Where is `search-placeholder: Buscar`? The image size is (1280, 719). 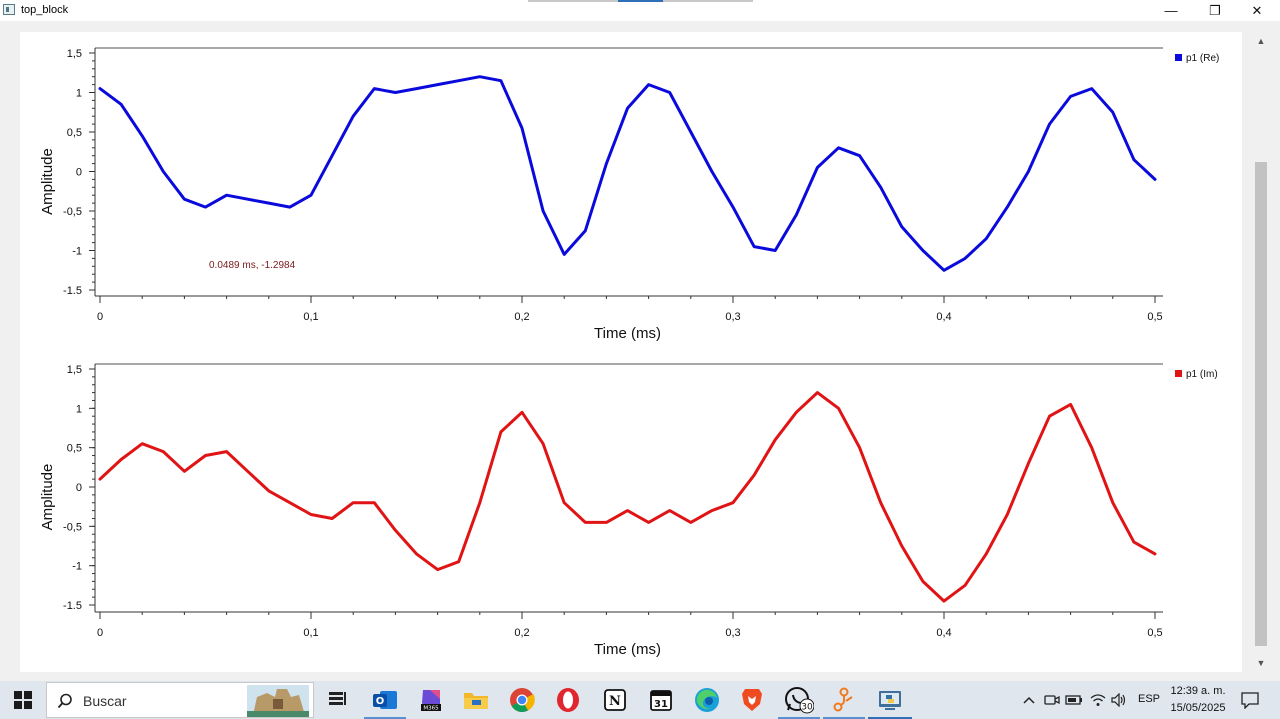 search-placeholder: Buscar is located at coordinates (105, 701).